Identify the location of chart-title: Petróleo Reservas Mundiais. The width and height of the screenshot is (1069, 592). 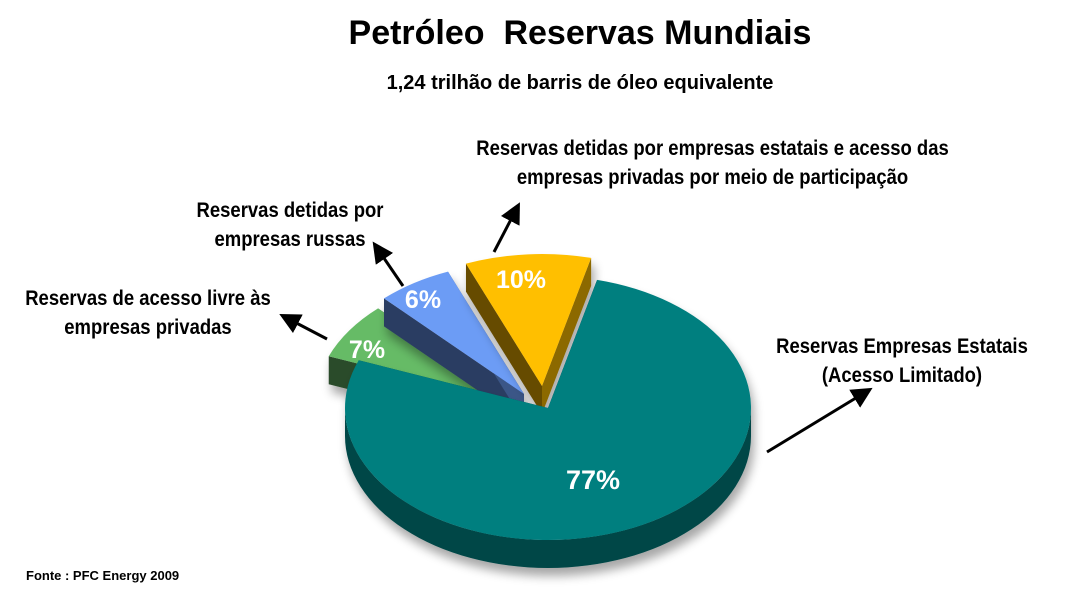
(580, 33).